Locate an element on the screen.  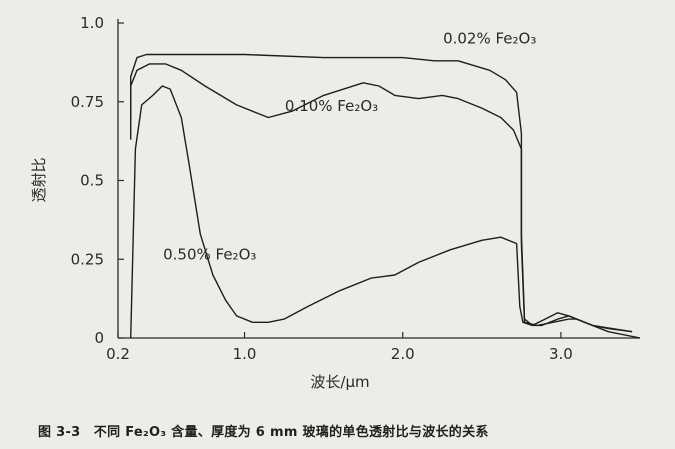
series-label-0: 0.02% Fe₂O₃ is located at coordinates (489, 38).